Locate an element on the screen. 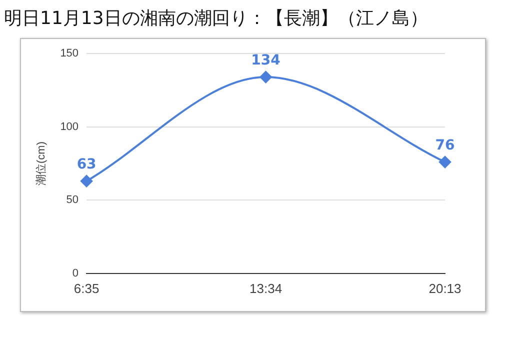  y-tick-label: 150 is located at coordinates (69, 54).